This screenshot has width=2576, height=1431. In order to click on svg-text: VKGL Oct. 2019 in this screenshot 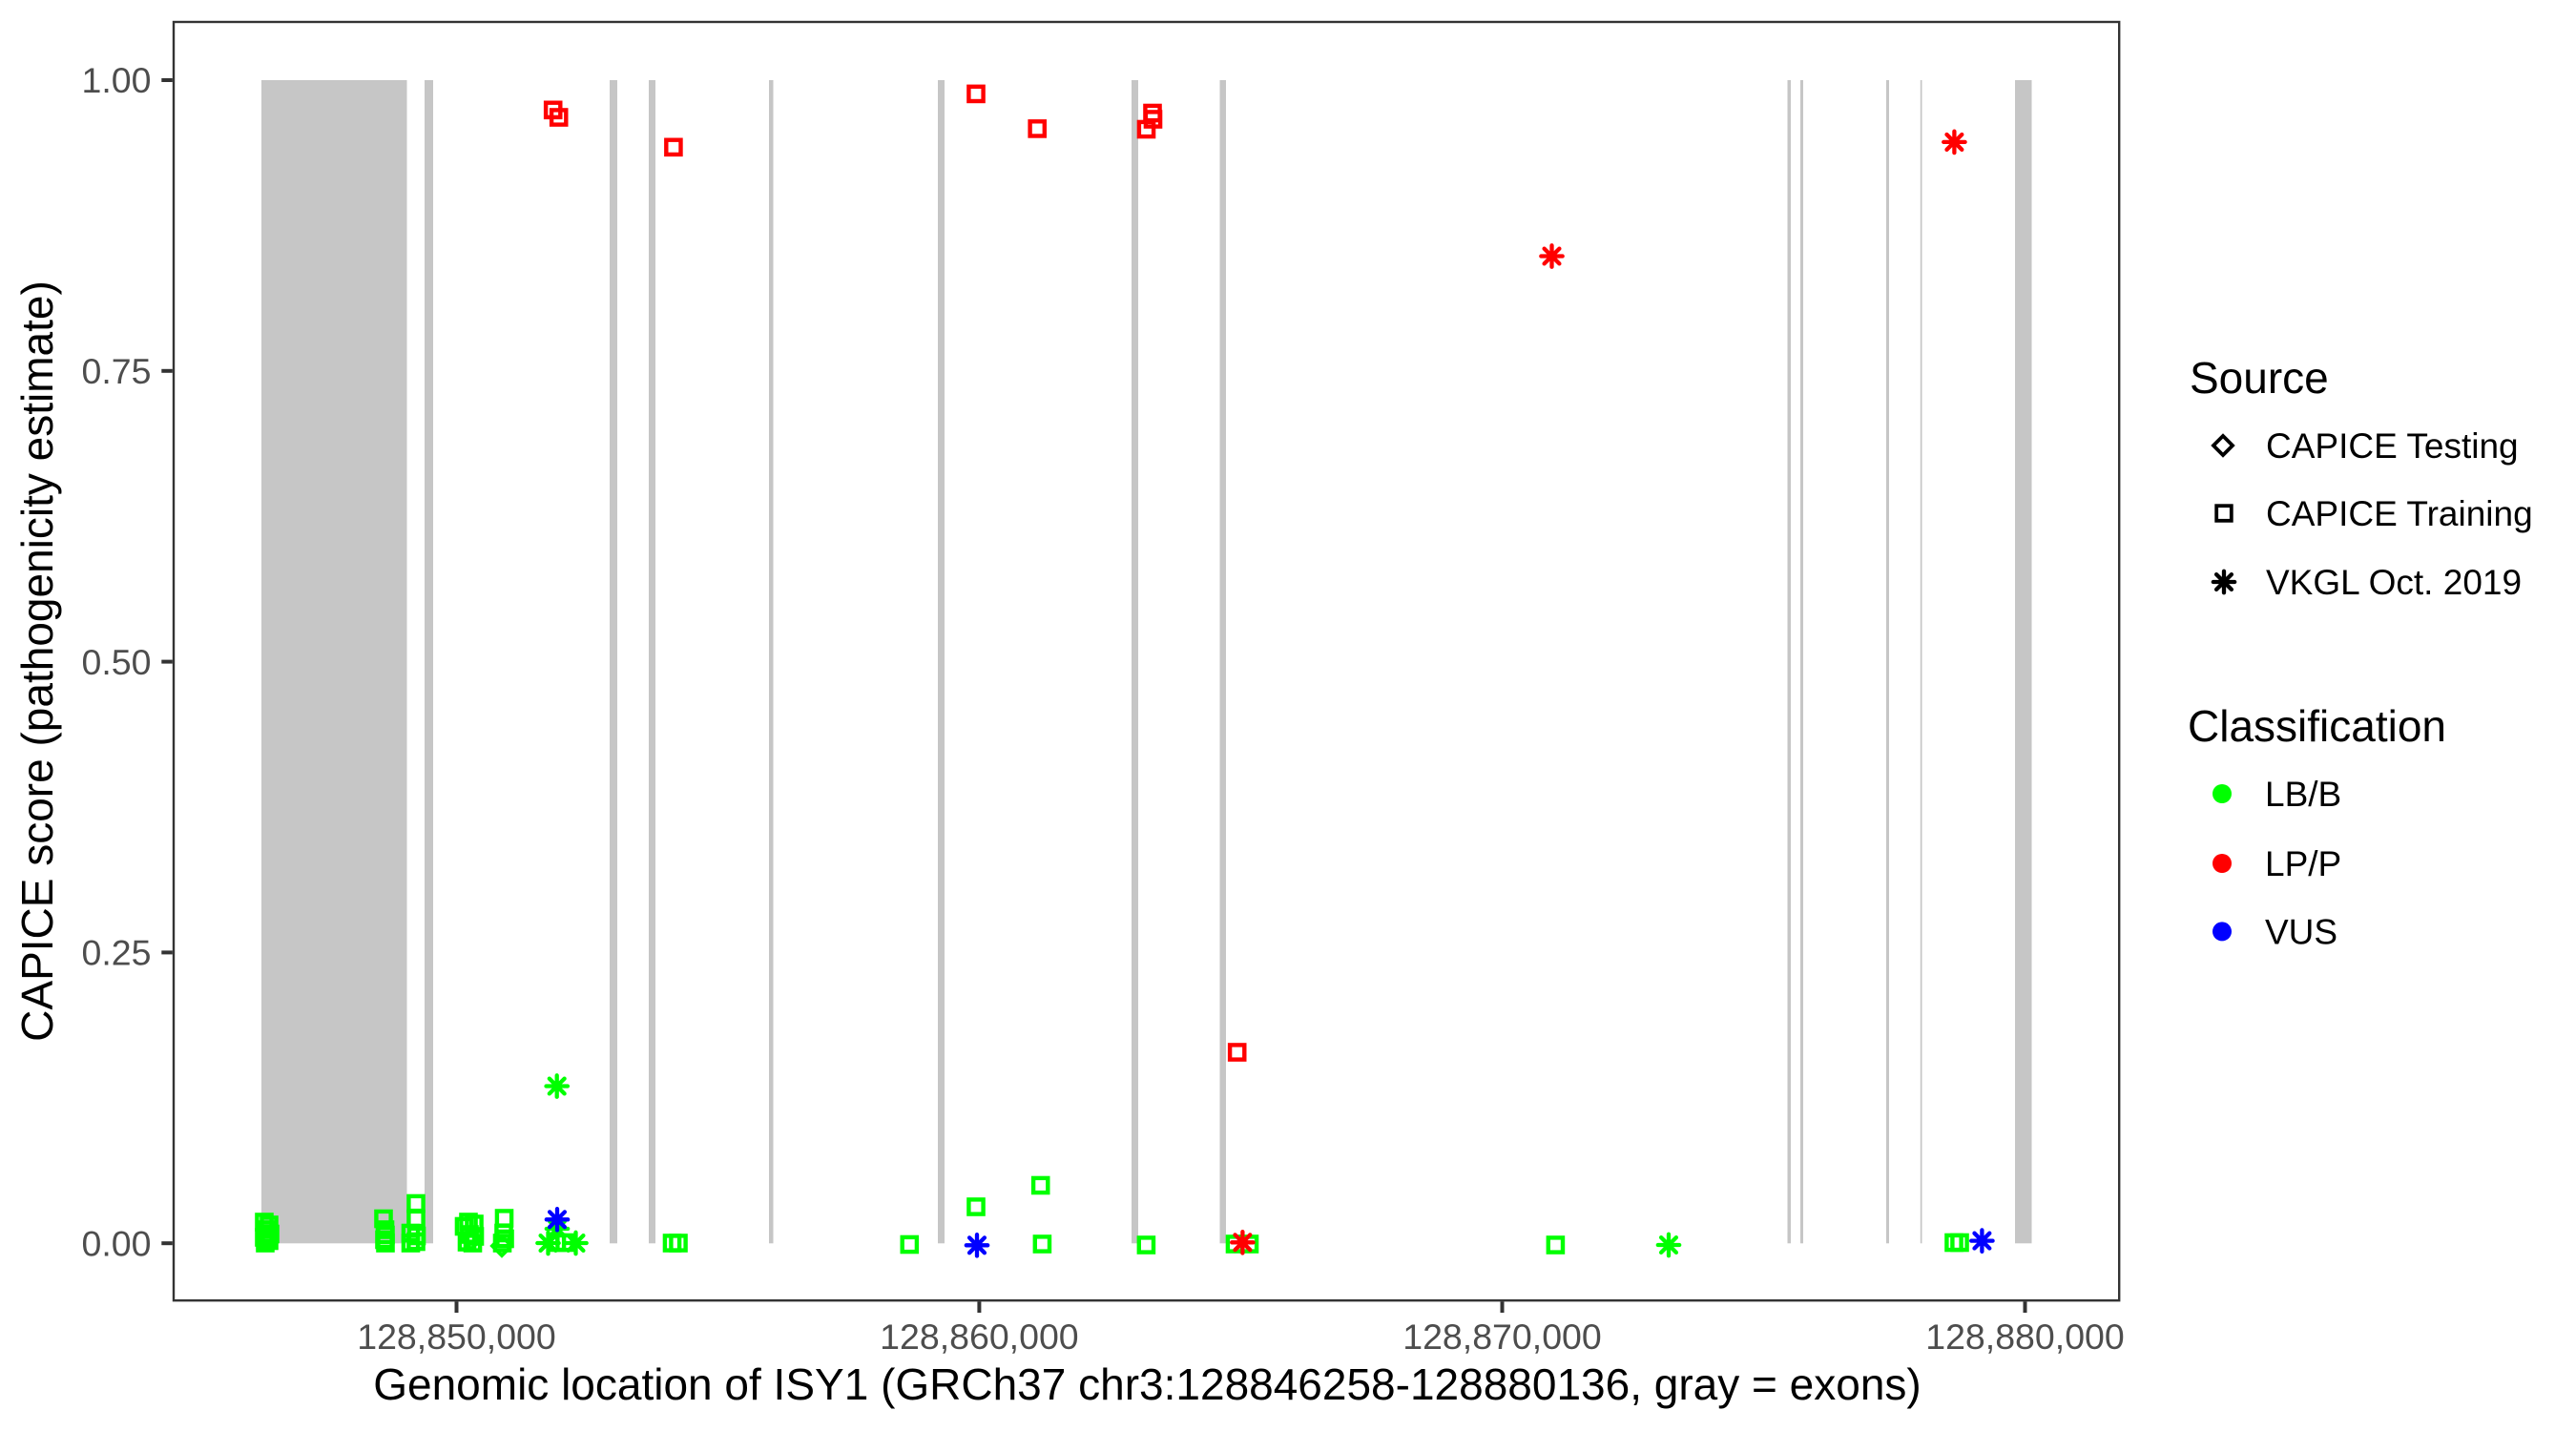, I will do `click(2394, 582)`.